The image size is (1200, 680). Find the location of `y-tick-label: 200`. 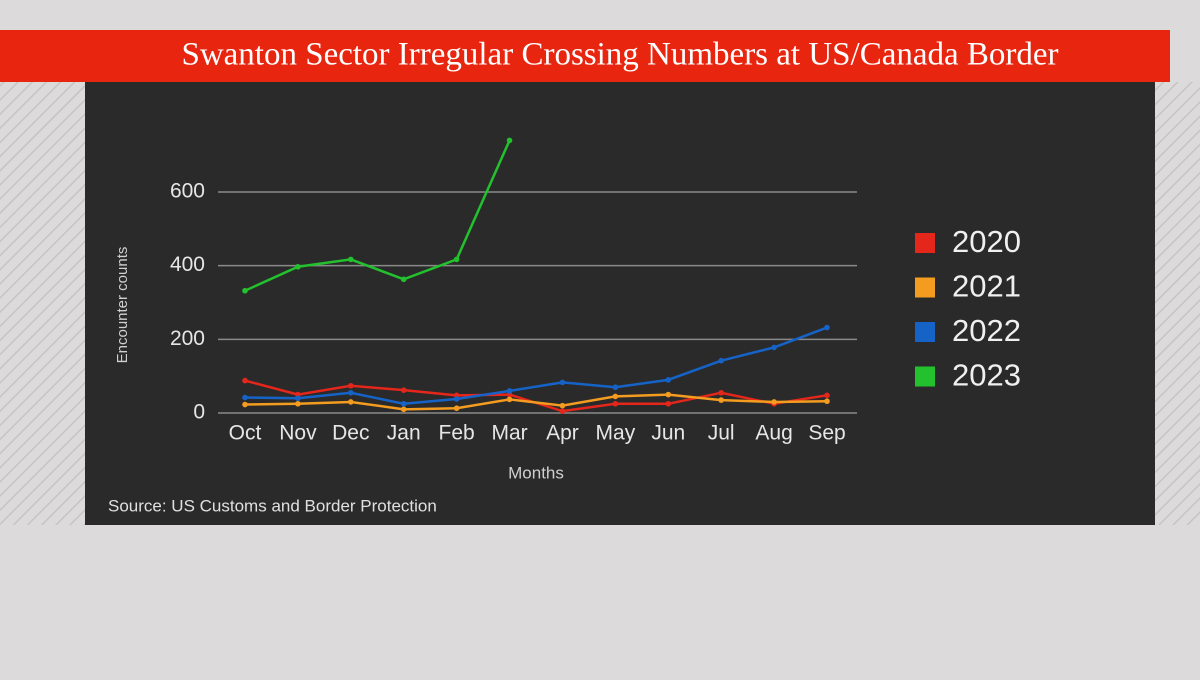

y-tick-label: 200 is located at coordinates (187, 338).